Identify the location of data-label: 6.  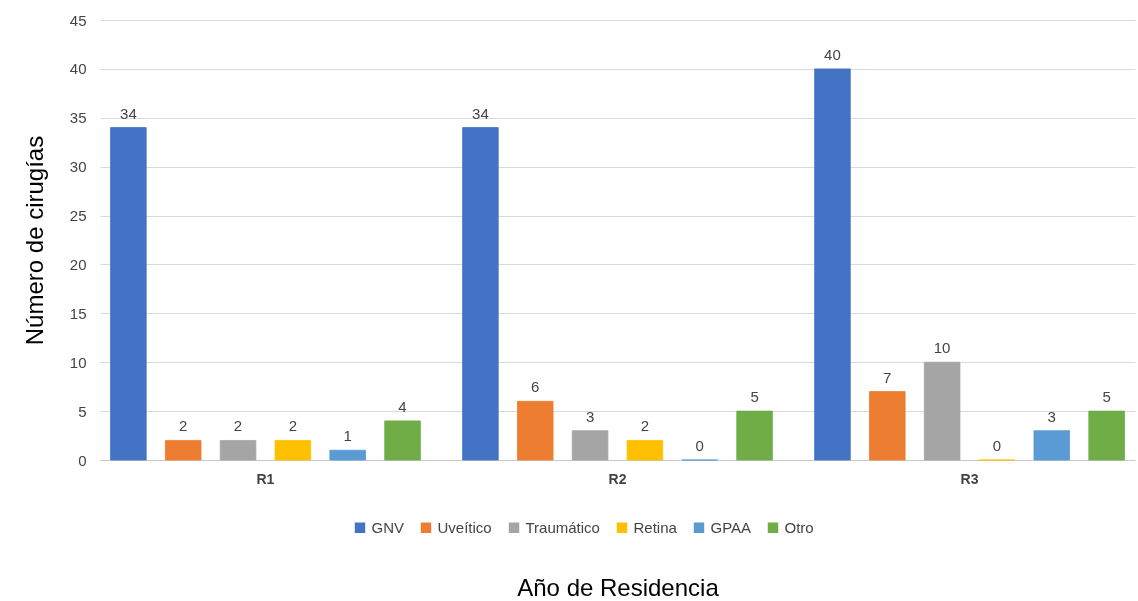
(535, 387).